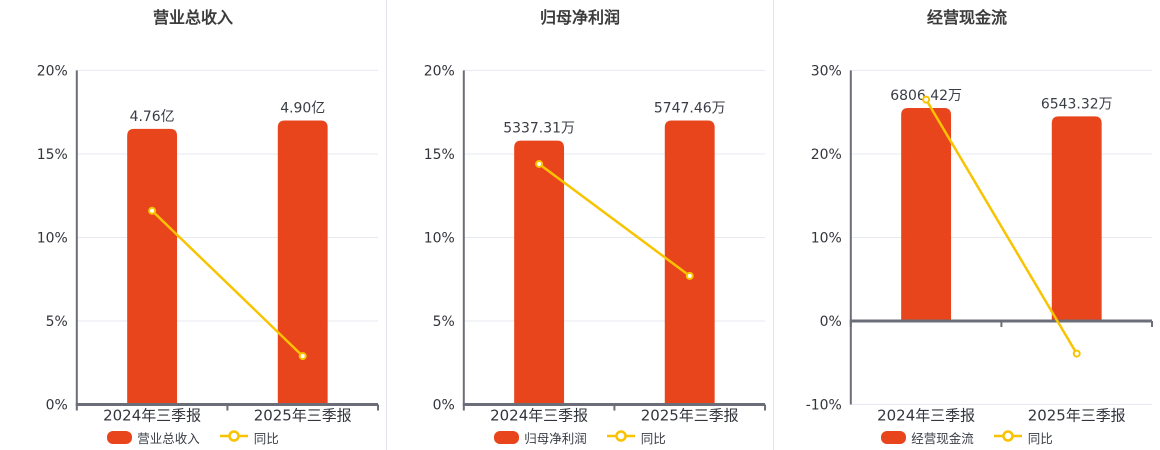 This screenshot has height=450, width=1160. Describe the element at coordinates (1077, 104) in the screenshot. I see `svg-text: 6543.32万` at that location.